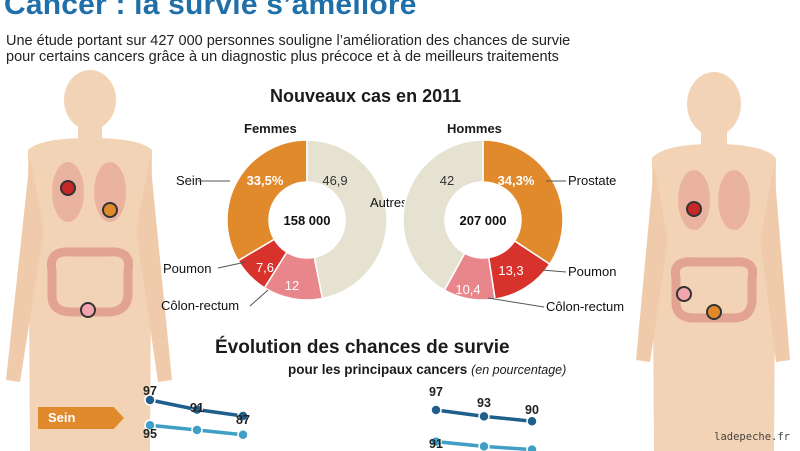 The height and width of the screenshot is (451, 800). What do you see at coordinates (292, 285) in the screenshot?
I see `slice-value-label: 12` at bounding box center [292, 285].